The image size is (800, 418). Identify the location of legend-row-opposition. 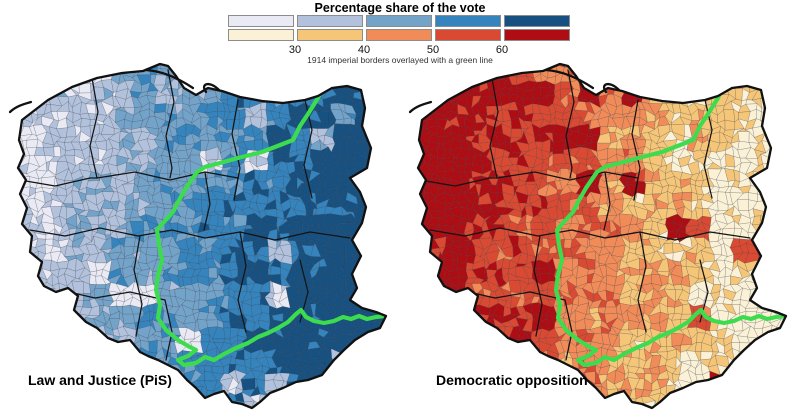
(399, 35).